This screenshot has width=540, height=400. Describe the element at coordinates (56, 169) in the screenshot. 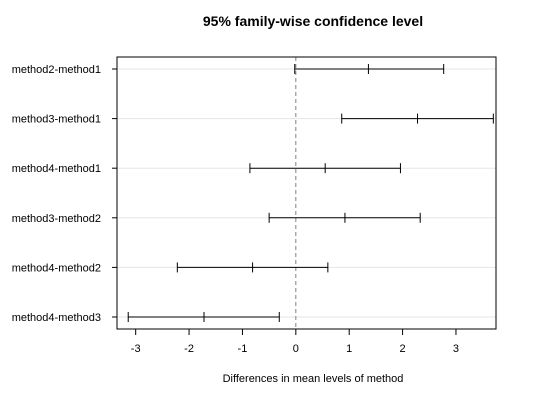

I see `y-tick-label: method4-method1` at that location.